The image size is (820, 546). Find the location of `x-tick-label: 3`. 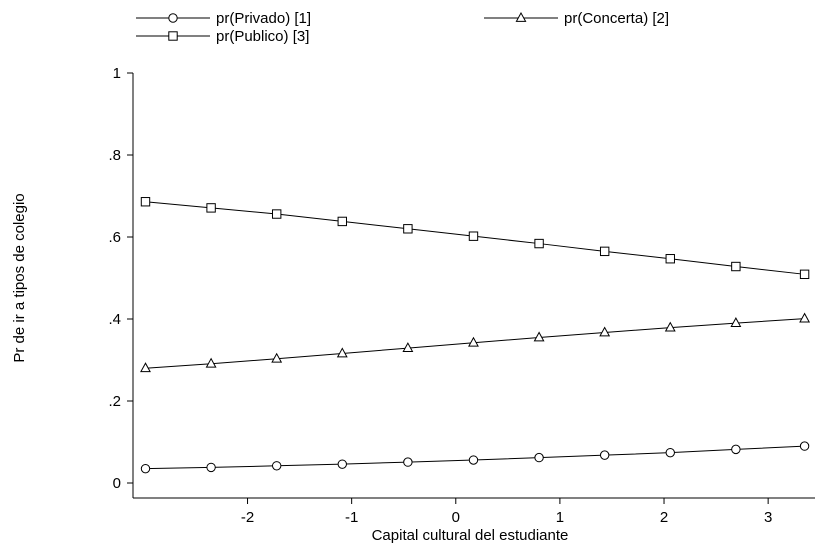

x-tick-label: 3 is located at coordinates (768, 517).